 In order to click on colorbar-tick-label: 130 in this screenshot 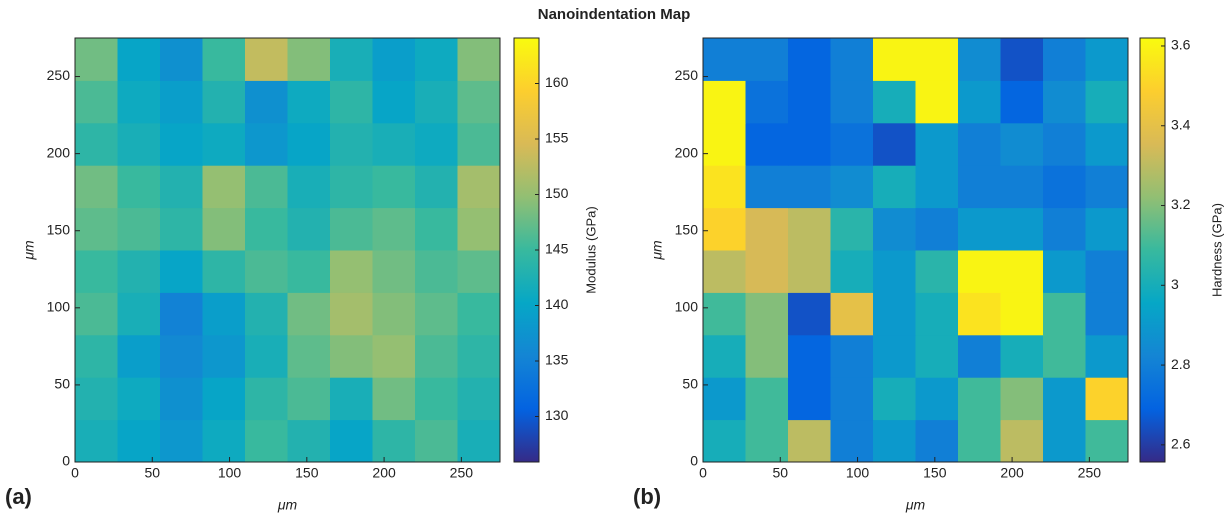, I will do `click(557, 415)`.